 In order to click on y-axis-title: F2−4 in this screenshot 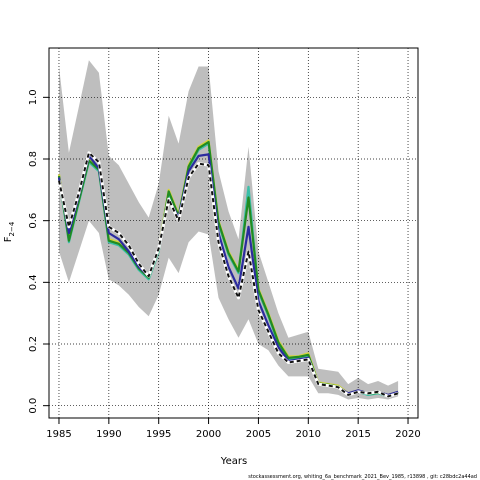, I will do `click(9, 231)`.